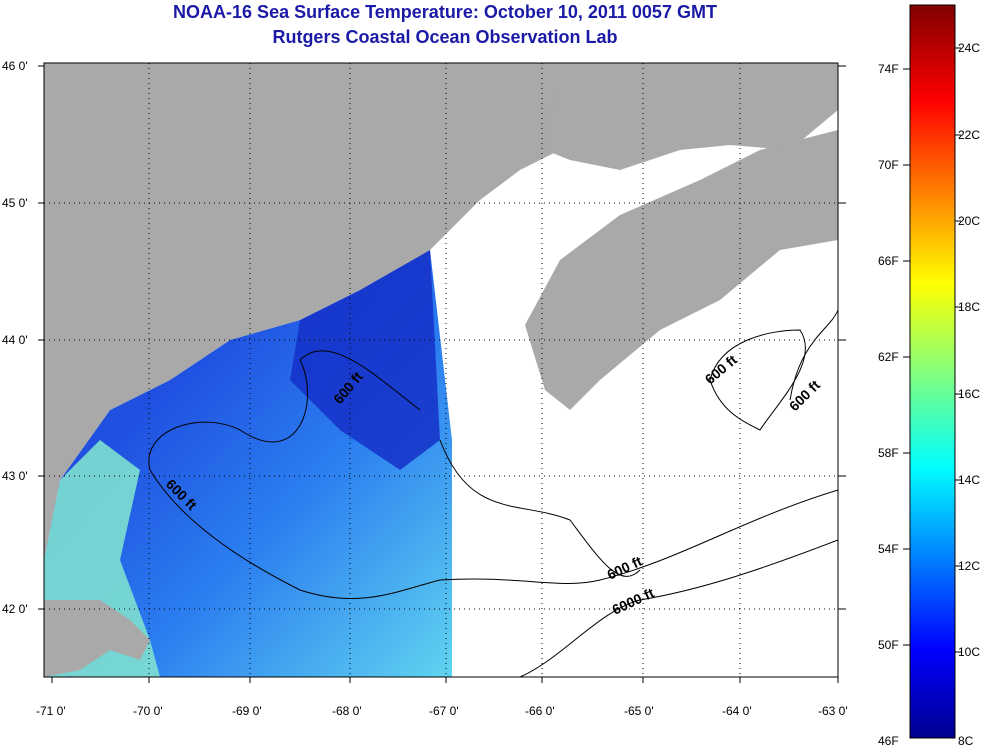  I want to click on colorbar-f-label: 74F, so click(888, 69).